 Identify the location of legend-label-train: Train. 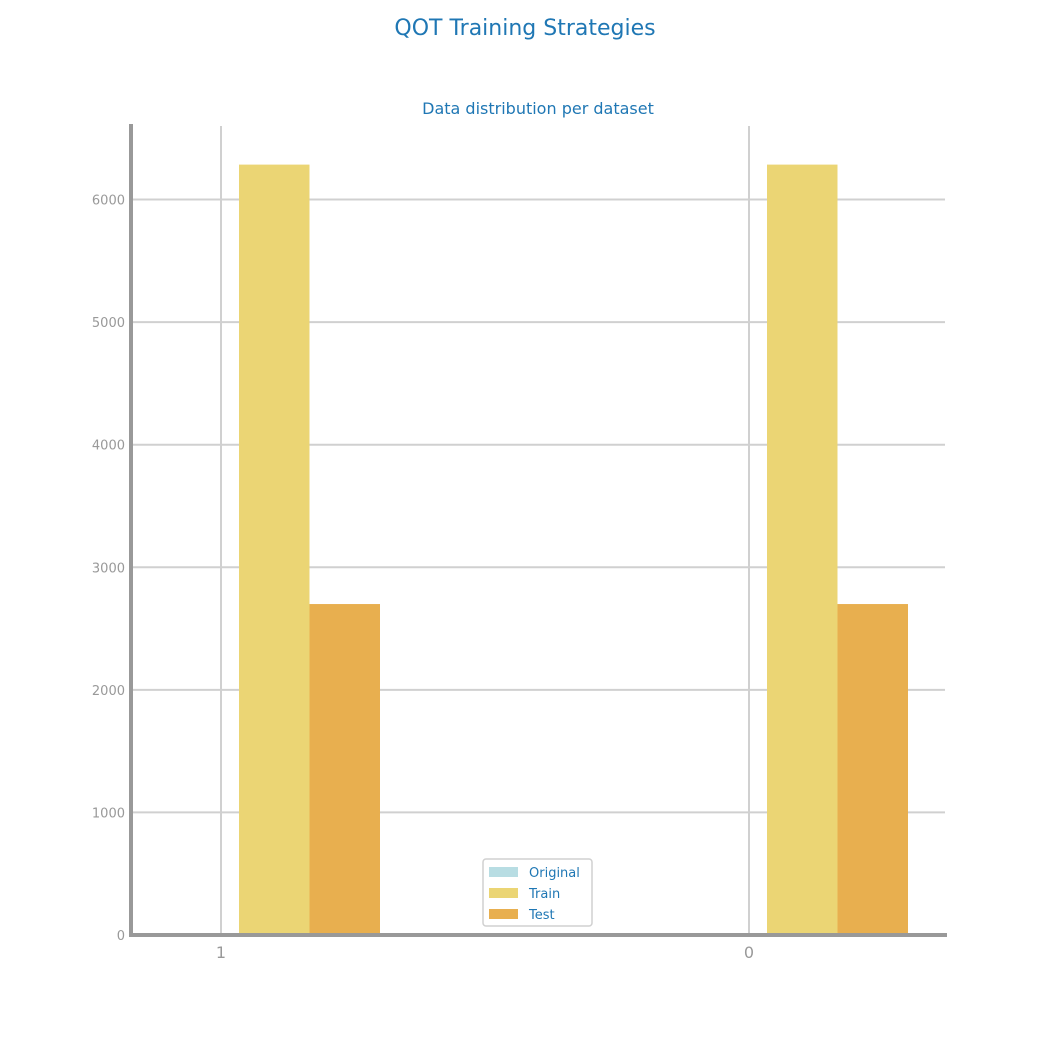
(544, 894).